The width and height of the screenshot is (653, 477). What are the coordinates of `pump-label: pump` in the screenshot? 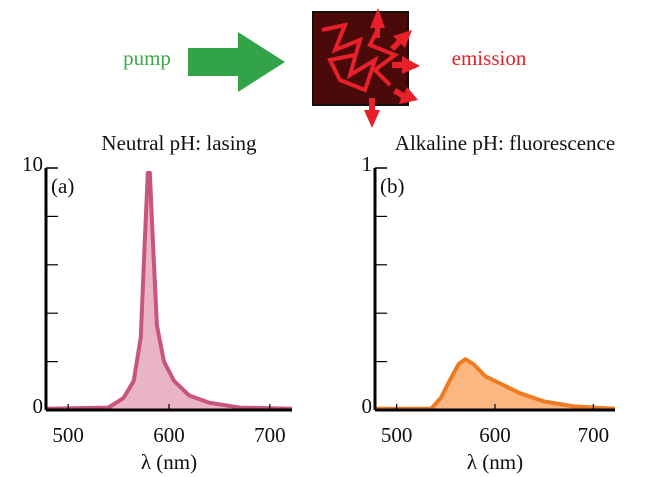 It's located at (147, 58).